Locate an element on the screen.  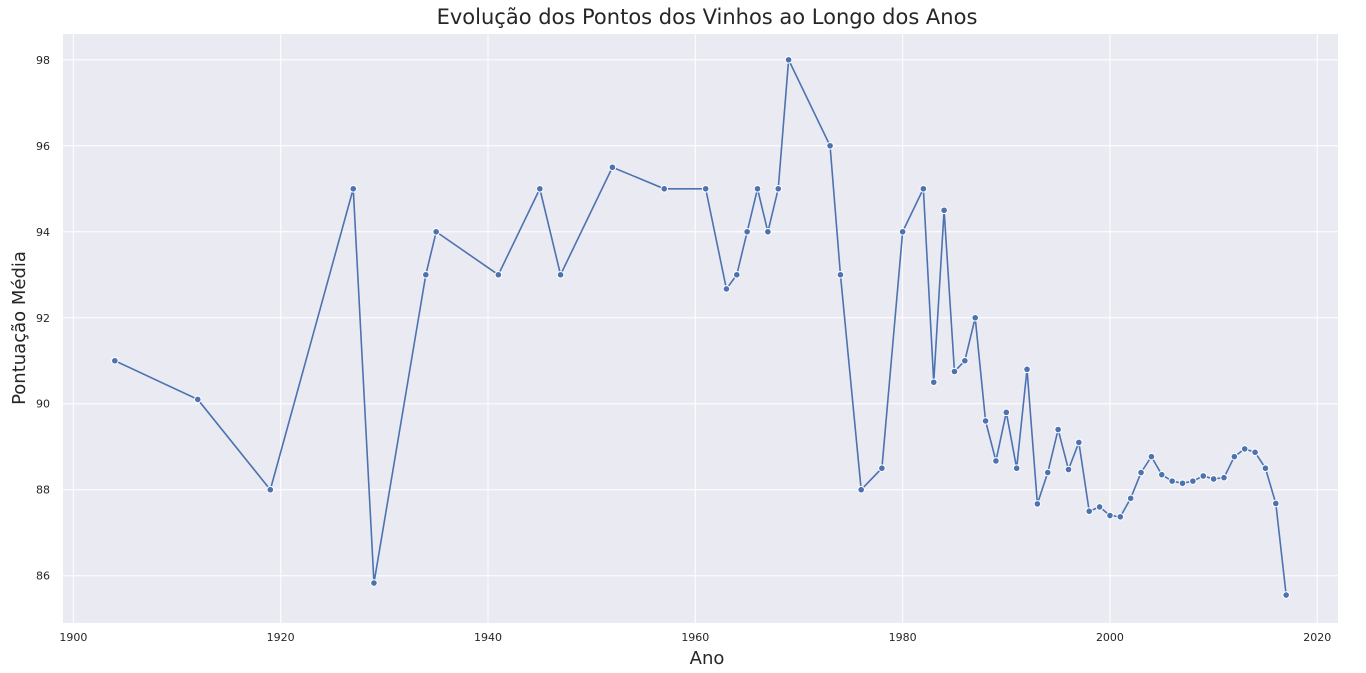
x-tick-label: 1900 is located at coordinates (73, 637).